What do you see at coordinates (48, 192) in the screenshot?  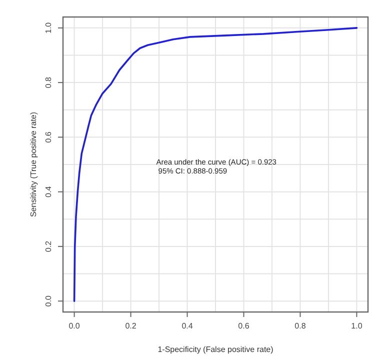 I see `y-tick-label: 0.4` at bounding box center [48, 192].